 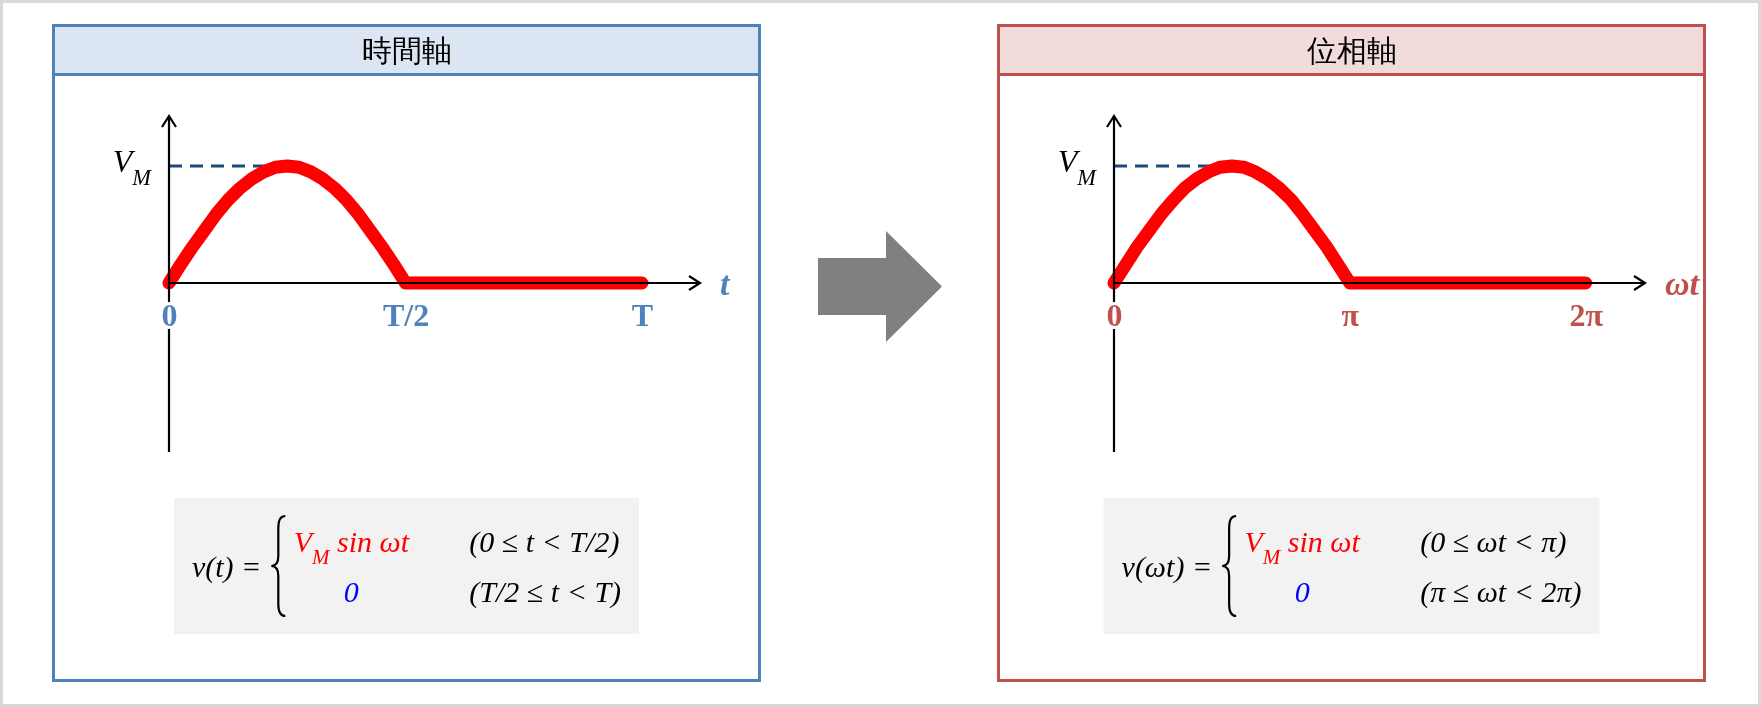 I want to click on text: (0 ≤ t < T/2), so click(x=544, y=541).